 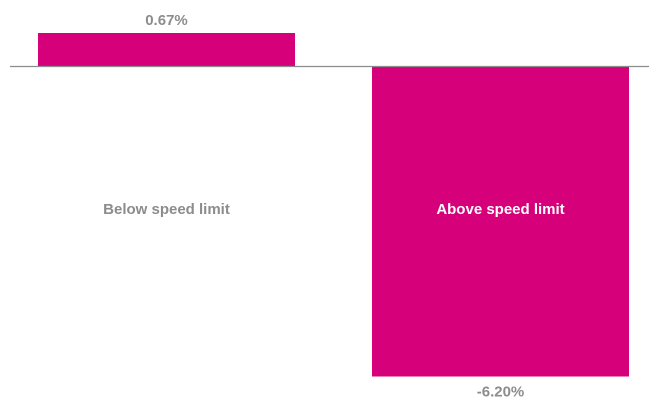 What do you see at coordinates (166, 209) in the screenshot?
I see `category-label-below-speed-limit: Below speed limit` at bounding box center [166, 209].